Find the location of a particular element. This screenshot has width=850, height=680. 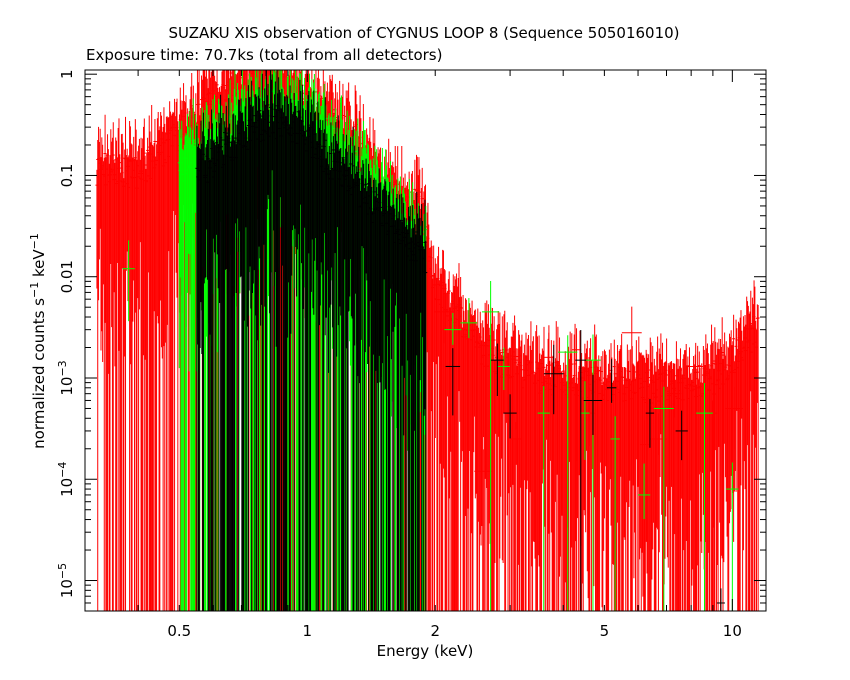

y-axis-label-sup1: −1 is located at coordinates (34, 290).